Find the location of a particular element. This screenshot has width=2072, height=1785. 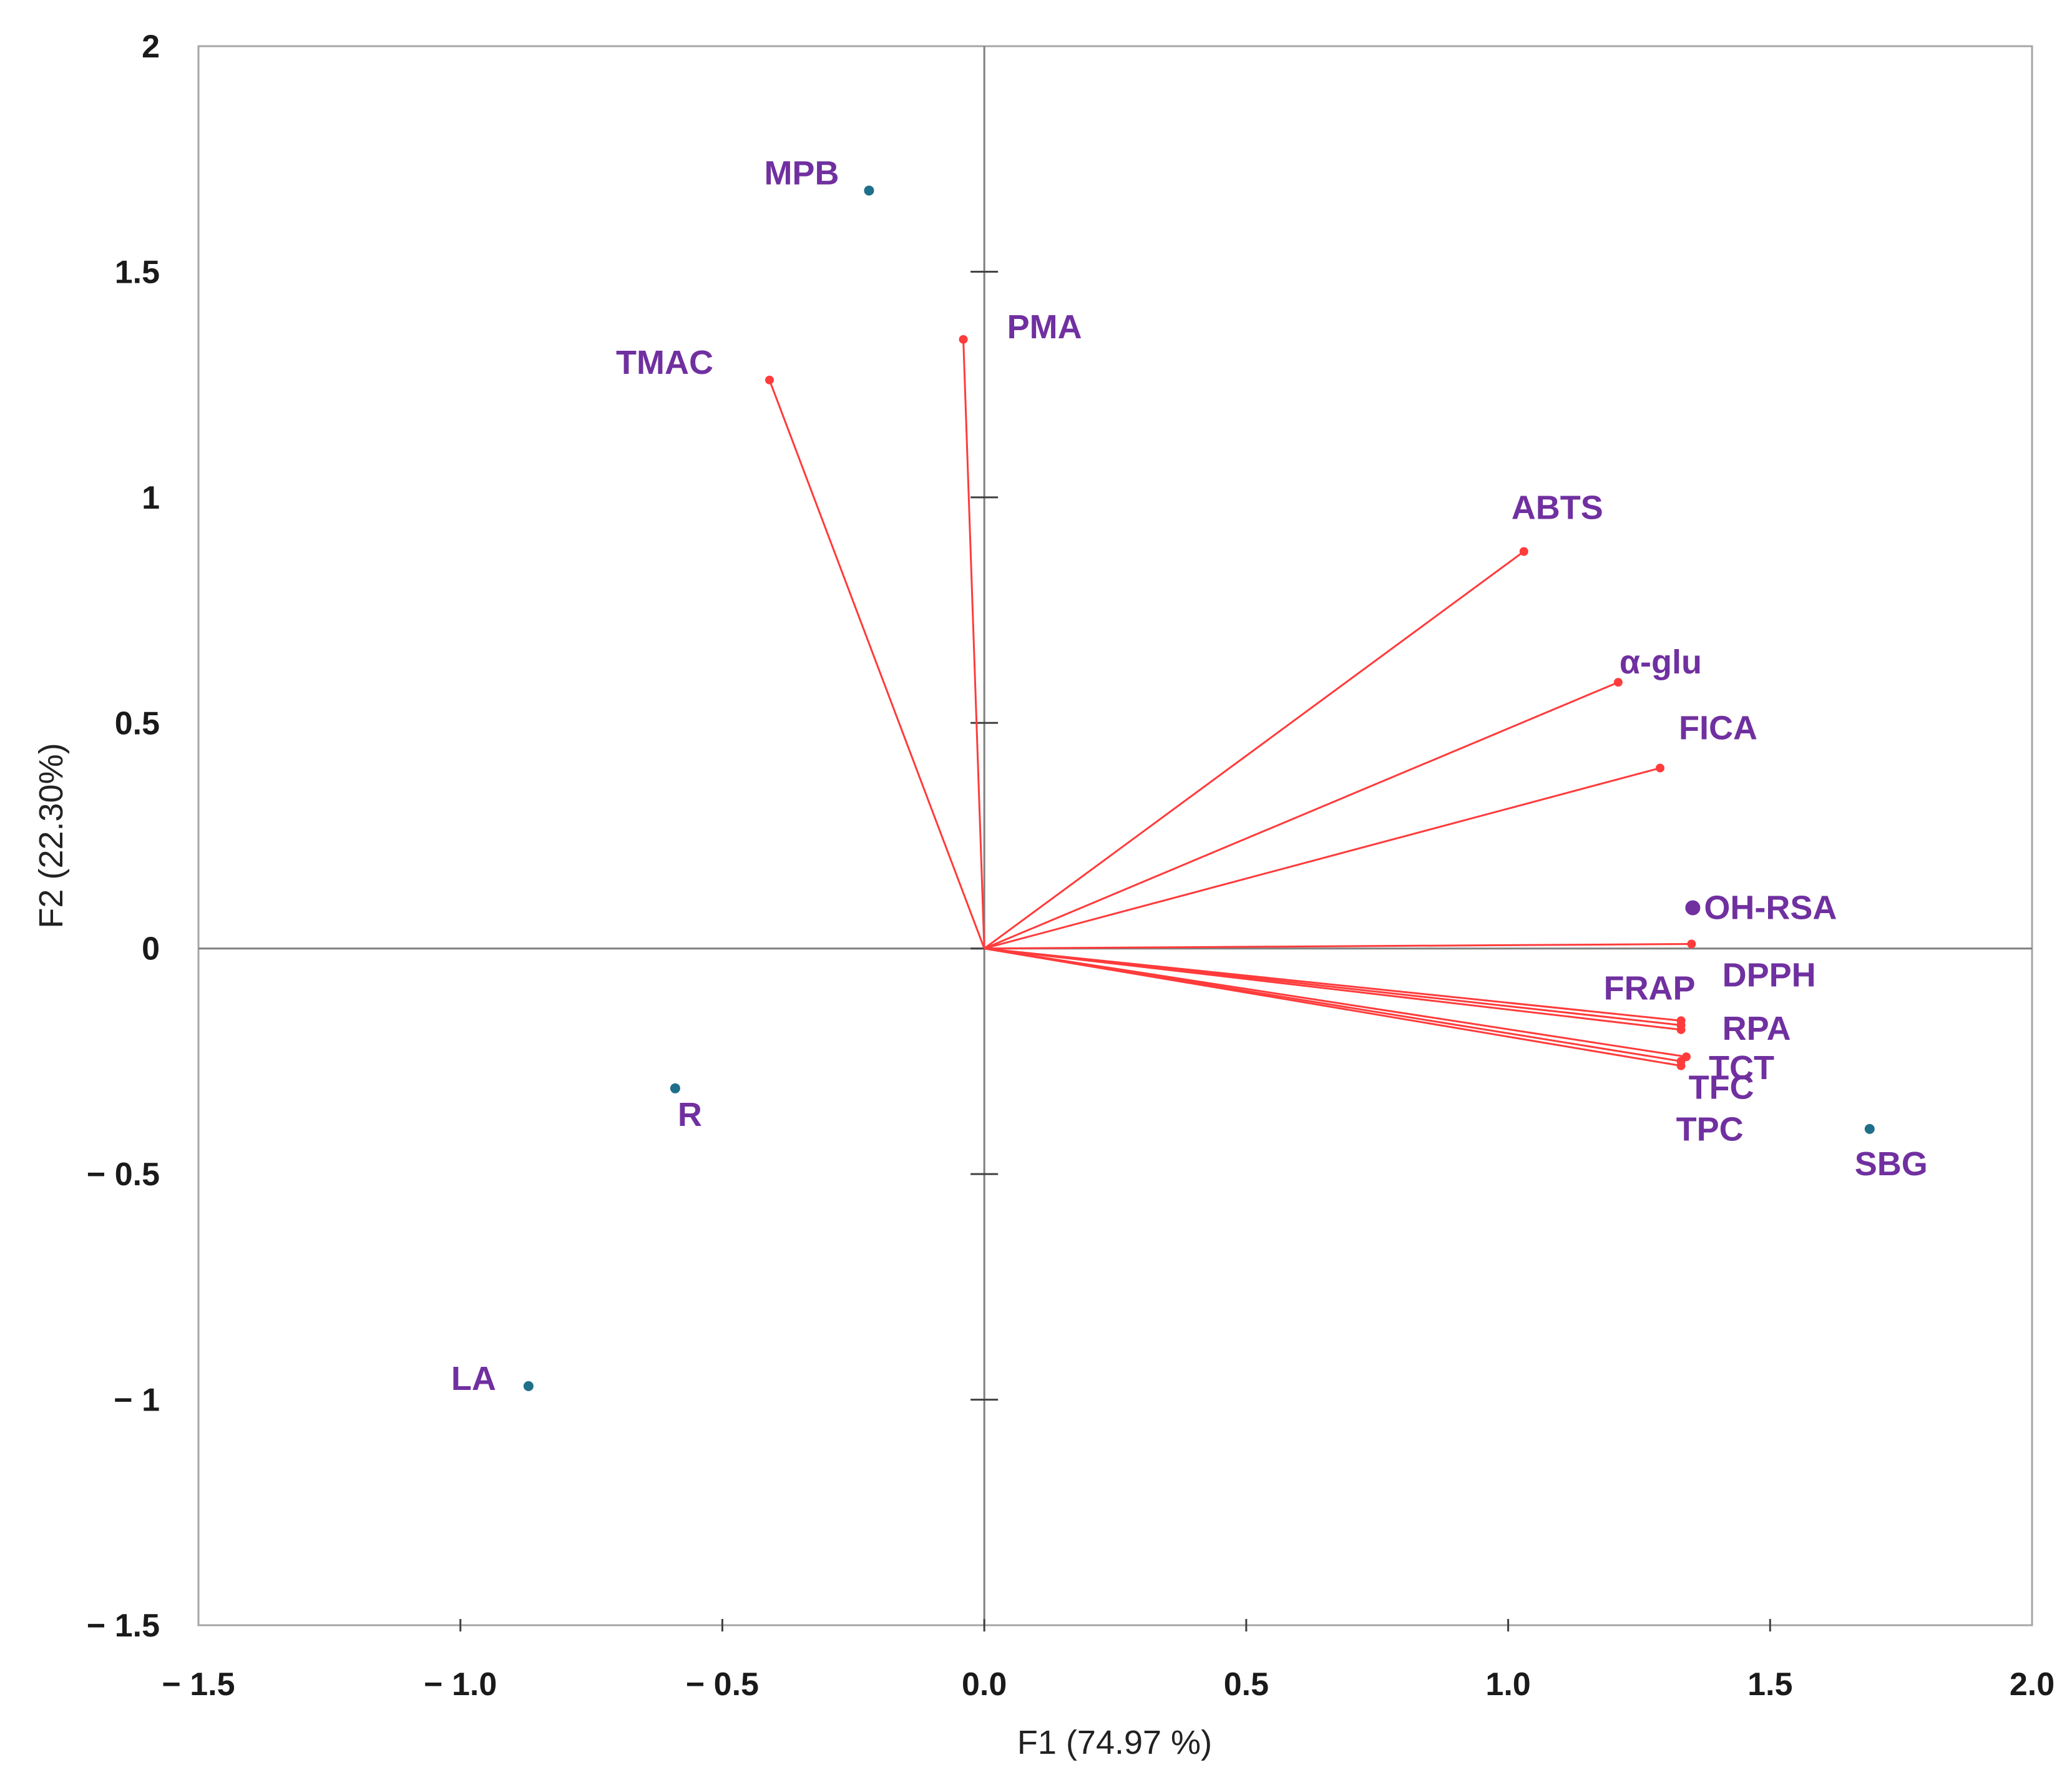

x-tick-label: 1.5 is located at coordinates (1769, 1685).